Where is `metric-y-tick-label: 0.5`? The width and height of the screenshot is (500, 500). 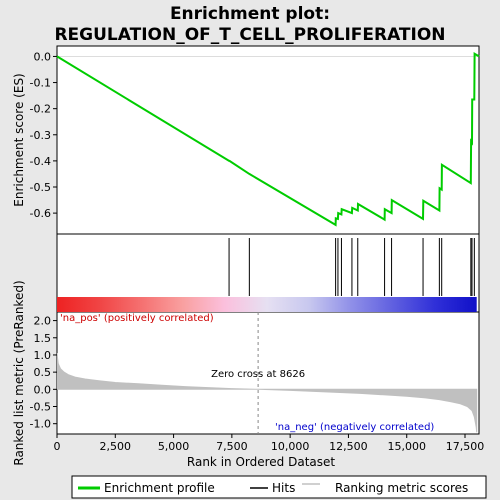 metric-y-tick-label: 0.5 is located at coordinates (43, 372).